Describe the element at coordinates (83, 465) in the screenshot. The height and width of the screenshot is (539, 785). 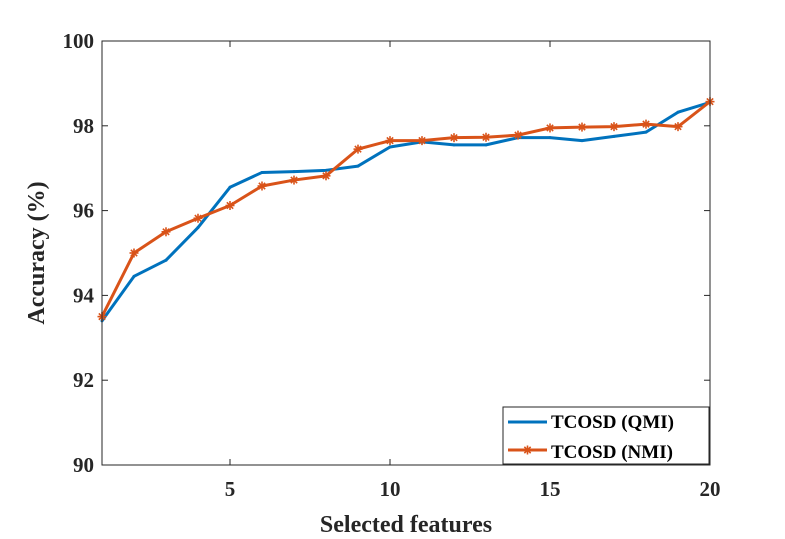
I see `y-tick-label: 90` at that location.